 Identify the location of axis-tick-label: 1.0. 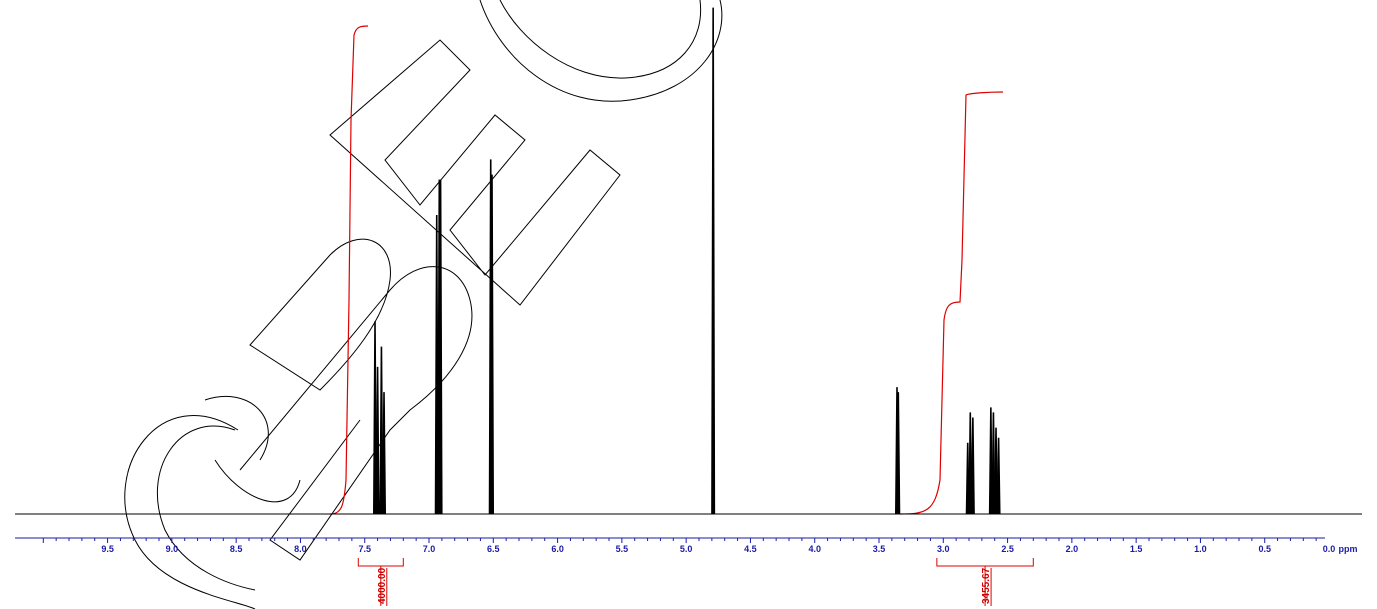
(1200, 549).